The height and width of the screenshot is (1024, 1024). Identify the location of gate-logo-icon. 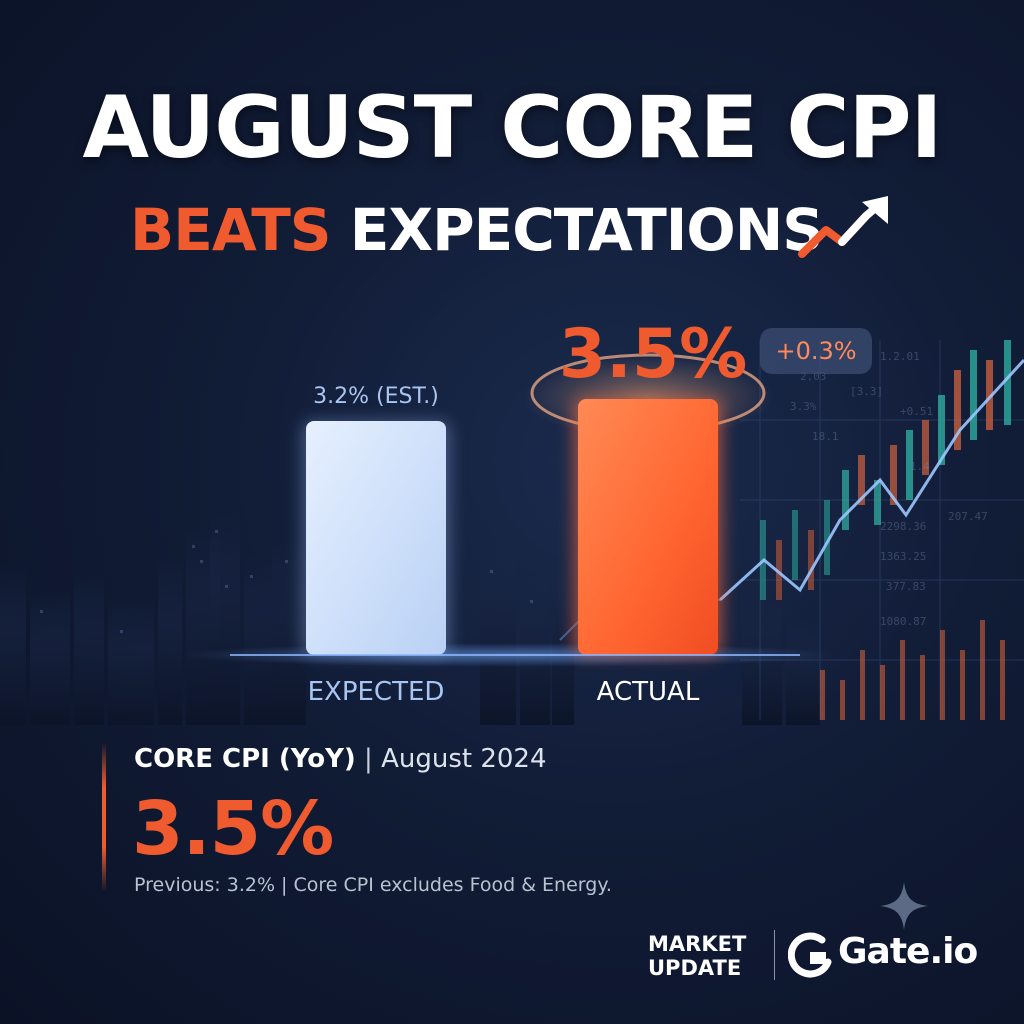
(810, 955).